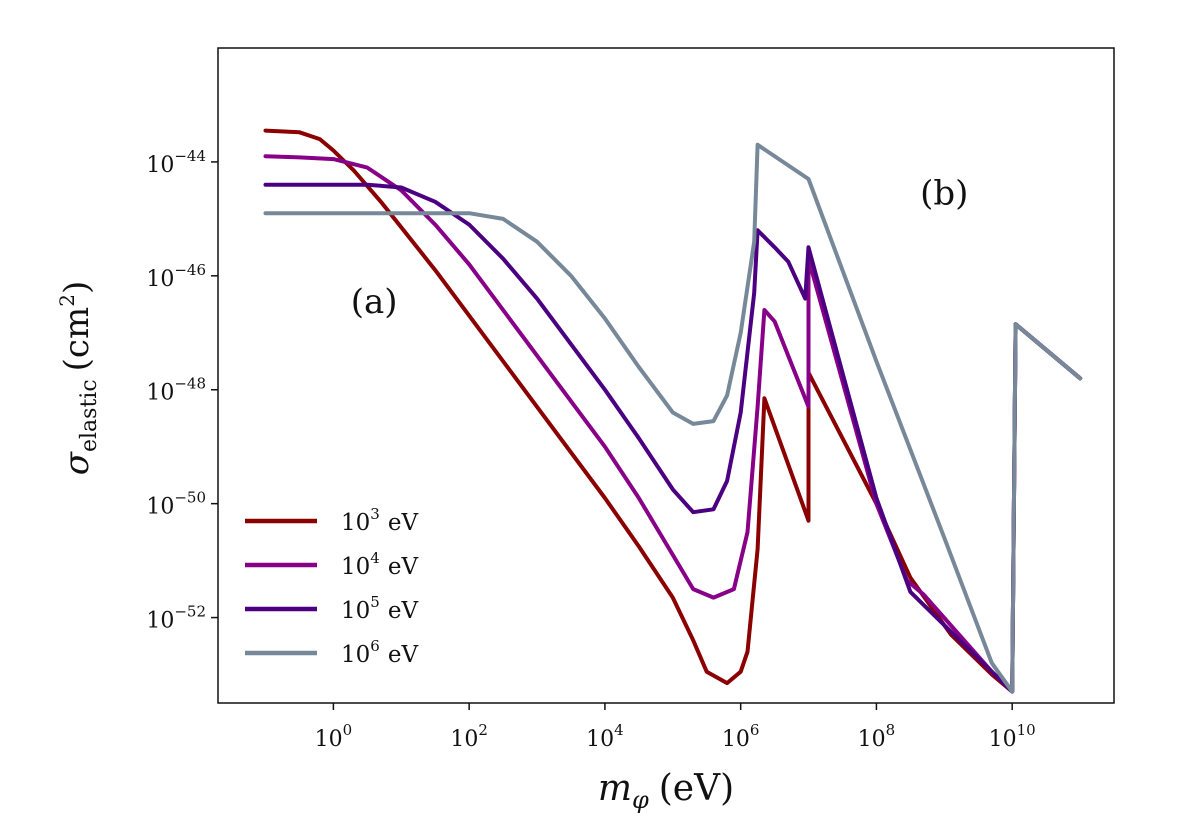 This screenshot has width=1200, height=827. Describe the element at coordinates (77, 463) in the screenshot. I see `y-axis-label-main: σ` at that location.